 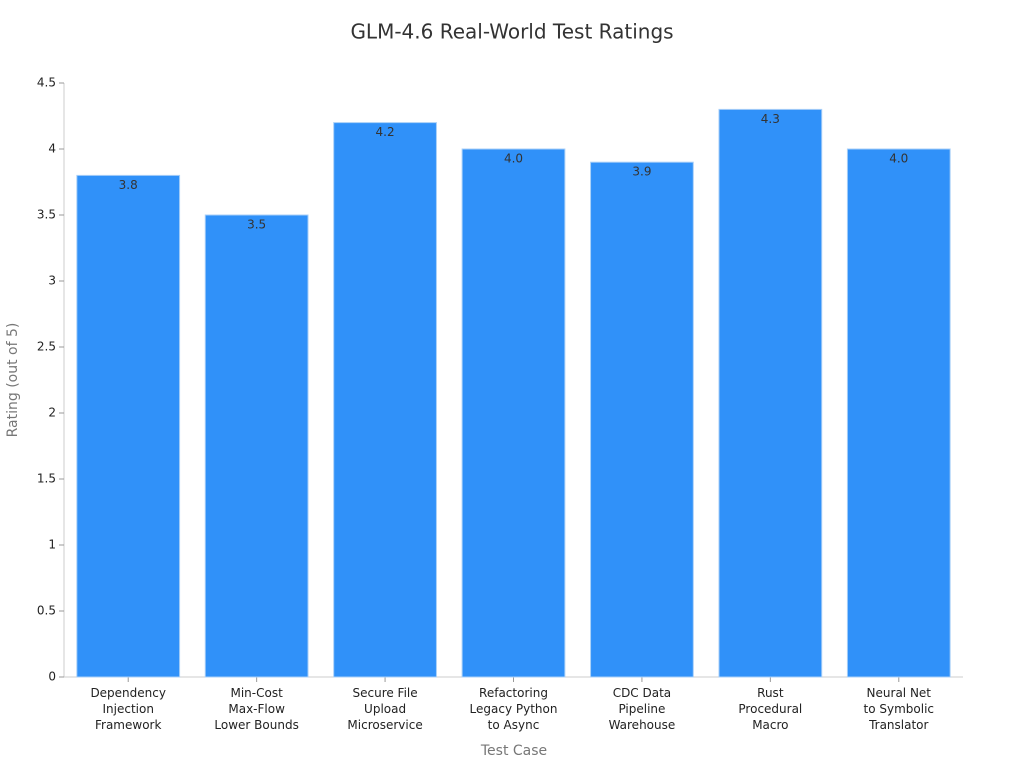 What do you see at coordinates (384, 709) in the screenshot?
I see `x-tick-label: Secure File Upload Microservice` at bounding box center [384, 709].